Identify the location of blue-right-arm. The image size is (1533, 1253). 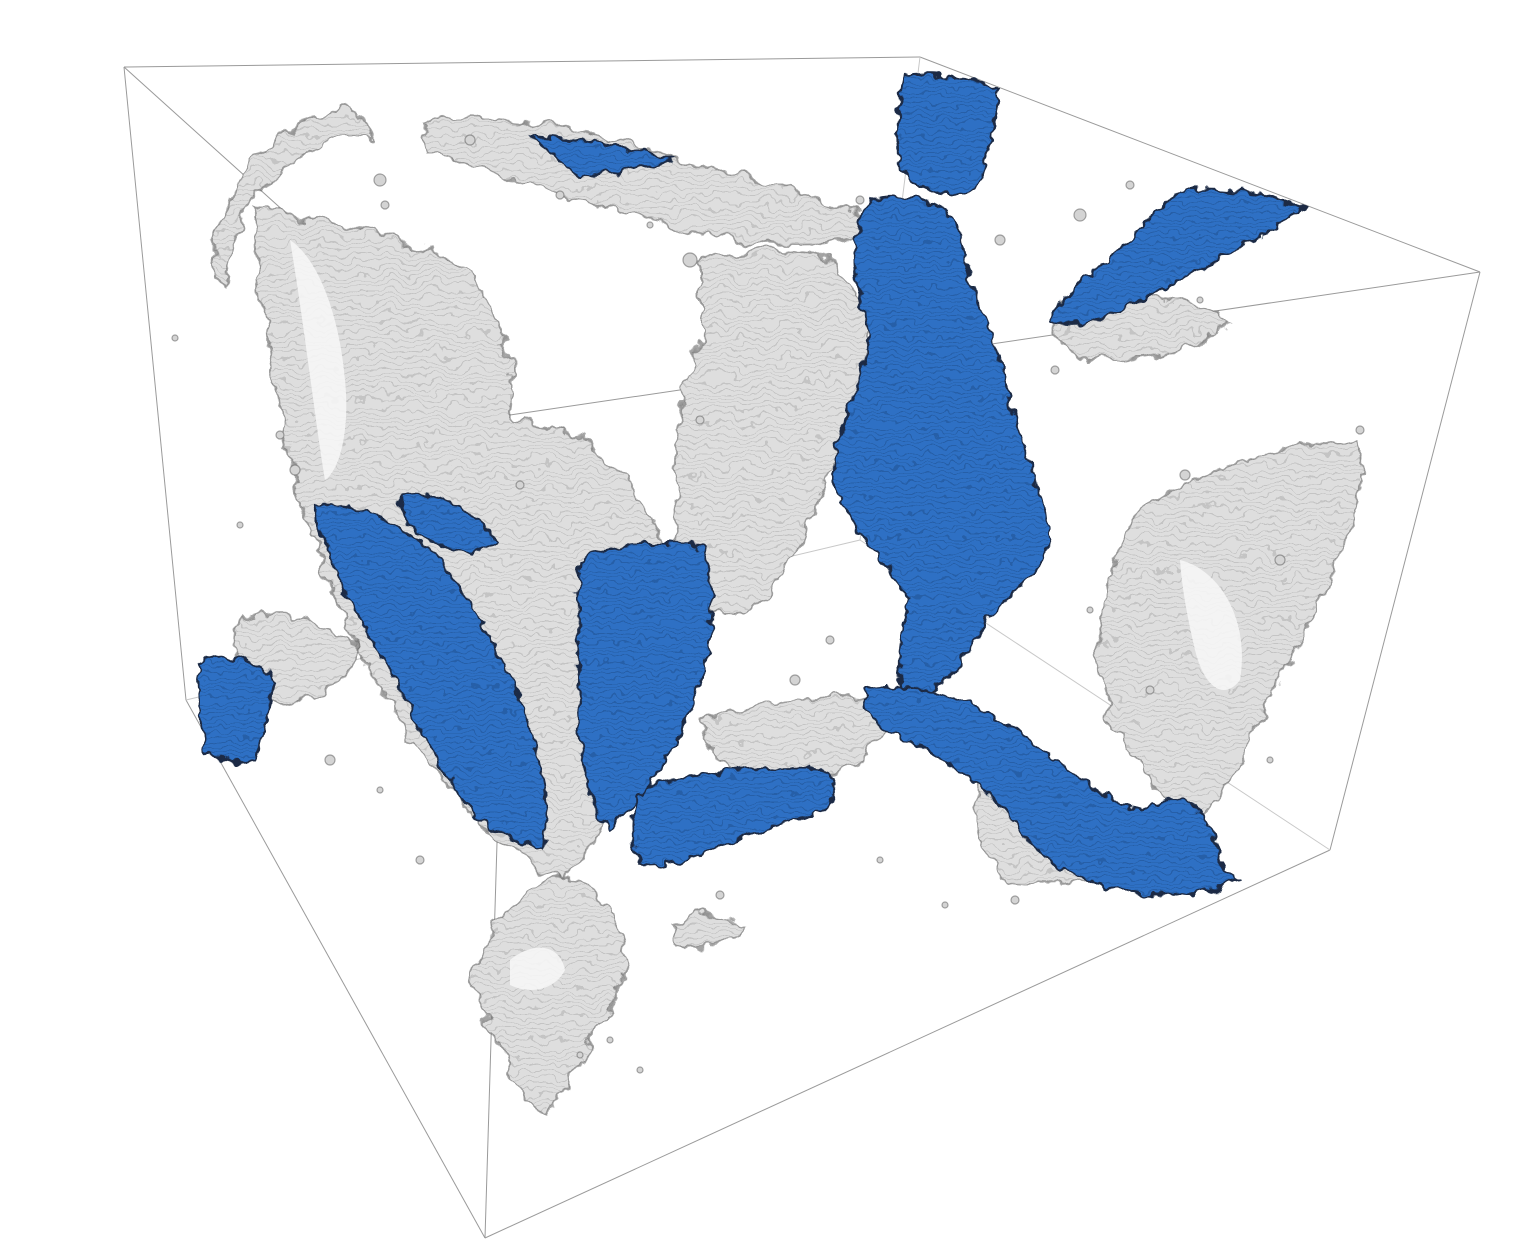
(1178, 256).